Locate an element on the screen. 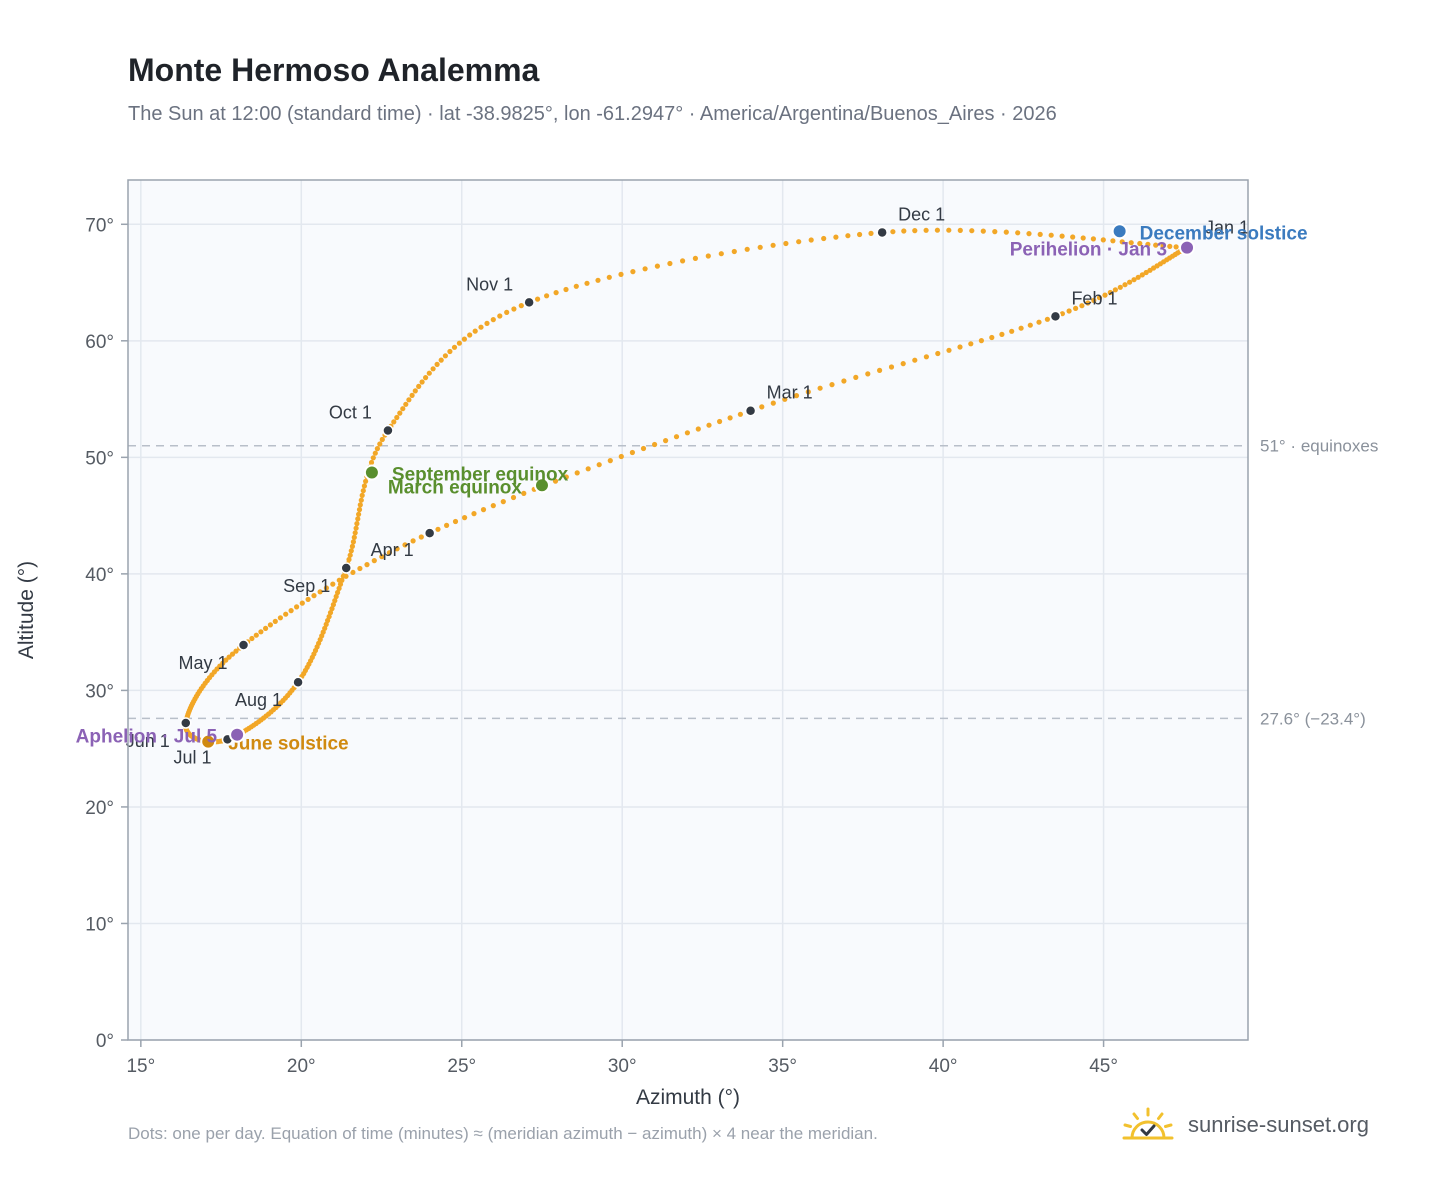  event-marker is located at coordinates (541, 485).